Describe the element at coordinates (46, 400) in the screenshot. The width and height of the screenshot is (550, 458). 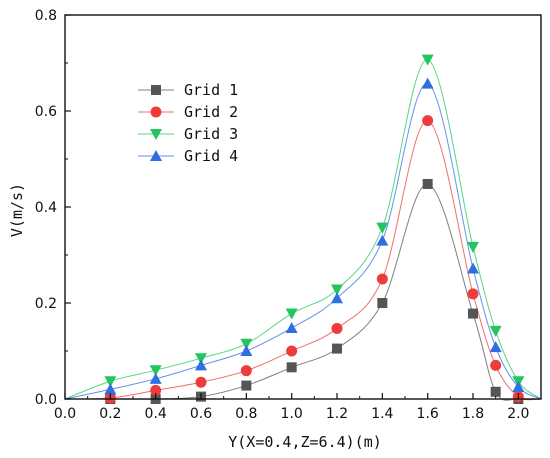
I see `y-tick-label: 0.0` at that location.